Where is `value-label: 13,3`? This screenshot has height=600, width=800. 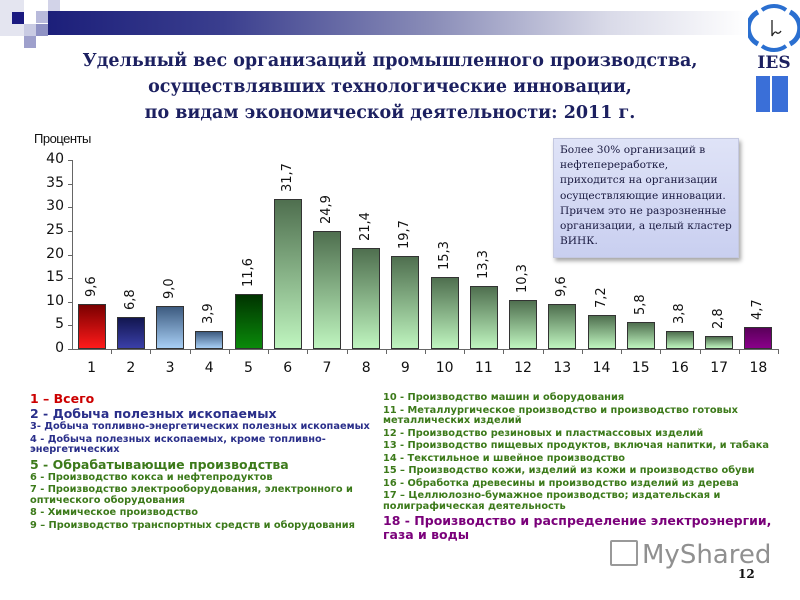
value-label: 13,3 is located at coordinates (483, 265).